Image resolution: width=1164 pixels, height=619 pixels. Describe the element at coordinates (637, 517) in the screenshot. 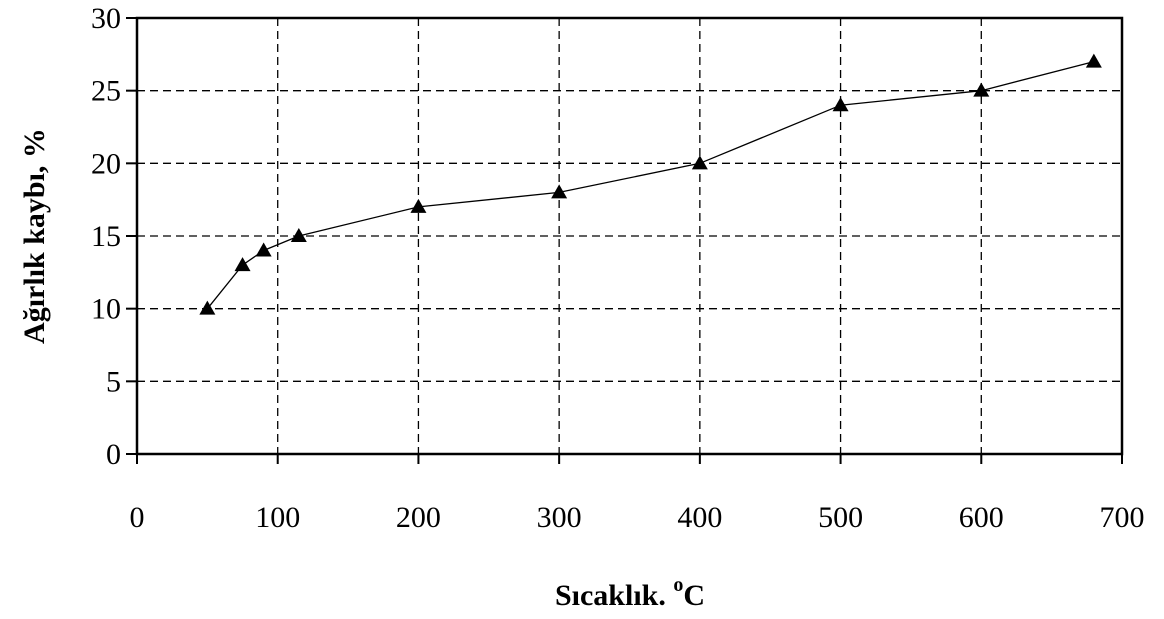

I see `x-tick-labels: 0 100 200 300 400 500 600 700` at that location.